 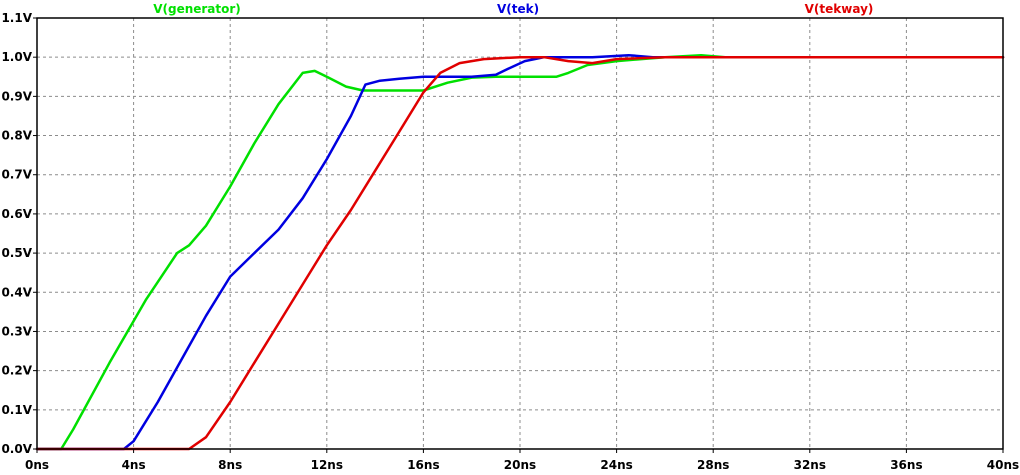 What do you see at coordinates (16, 96) in the screenshot?
I see `y-tick-label: 0.9V` at bounding box center [16, 96].